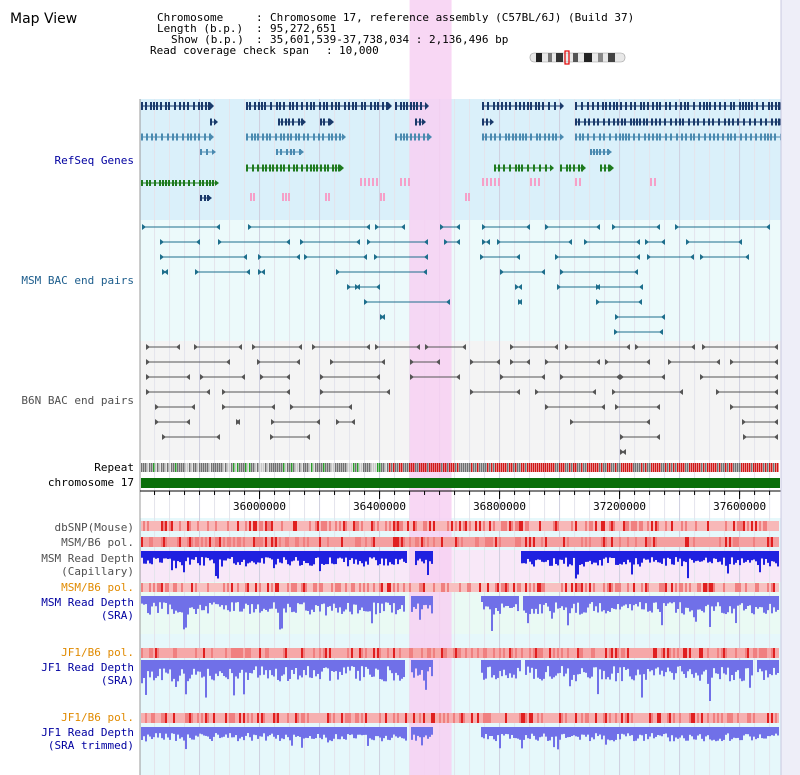  Describe the element at coordinates (77, 280) in the screenshot. I see `track-label-msm-bac: MSM BAC end pairs` at that location.